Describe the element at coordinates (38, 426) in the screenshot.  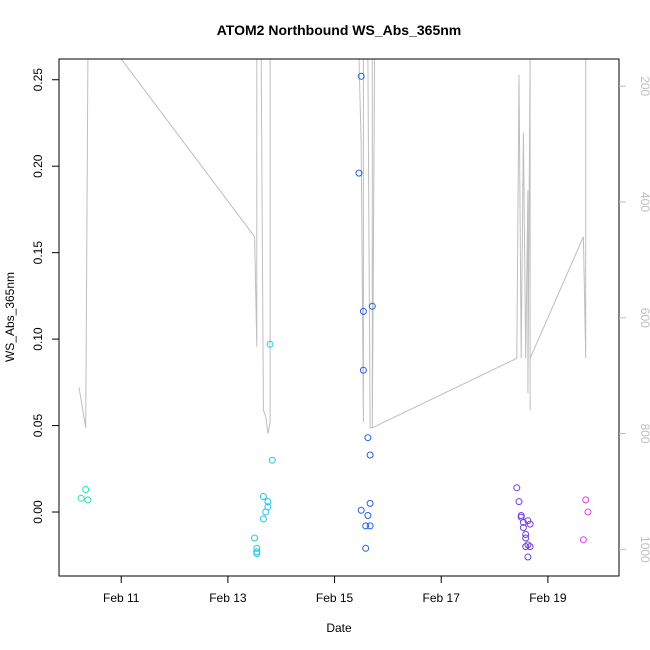
I see `y-tick-label: 0.05` at that location.